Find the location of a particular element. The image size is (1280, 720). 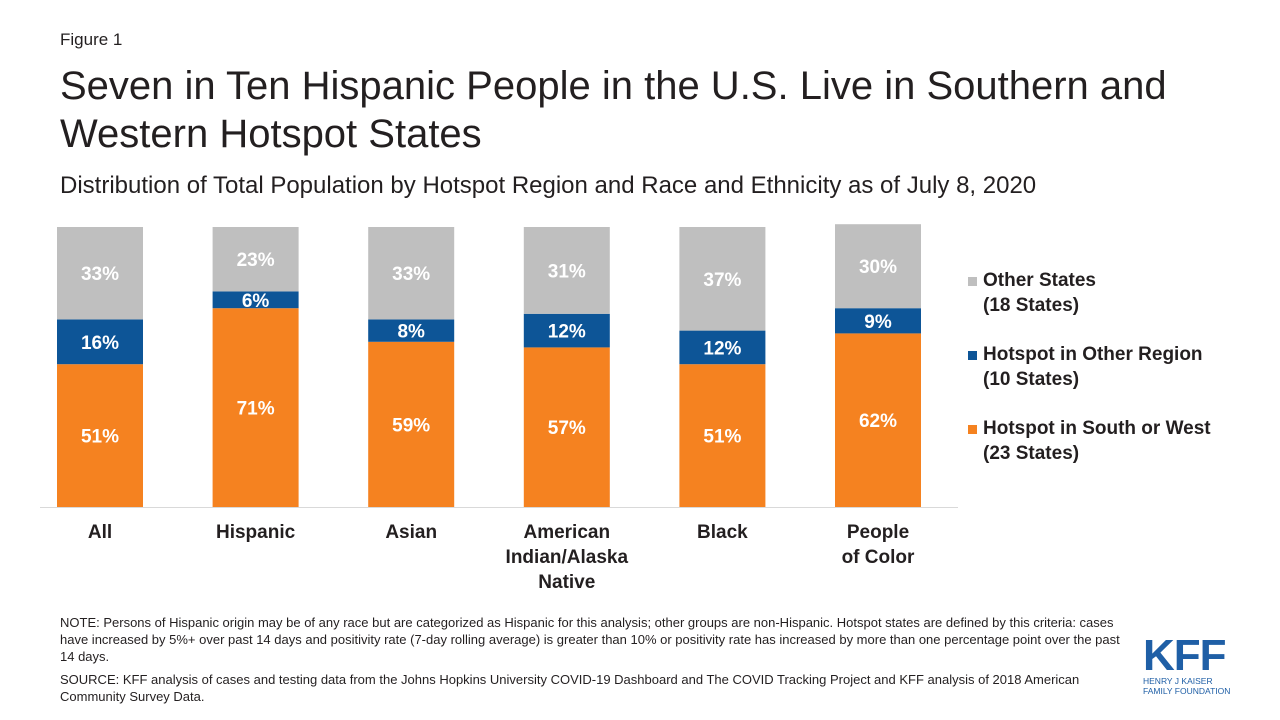

legend-swatch-south-west is located at coordinates (972, 429).